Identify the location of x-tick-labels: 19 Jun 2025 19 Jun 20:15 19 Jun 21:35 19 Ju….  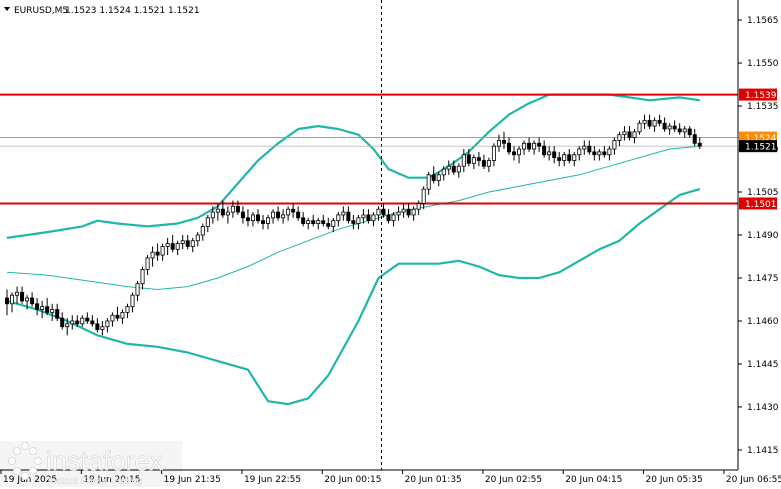
(390, 477).